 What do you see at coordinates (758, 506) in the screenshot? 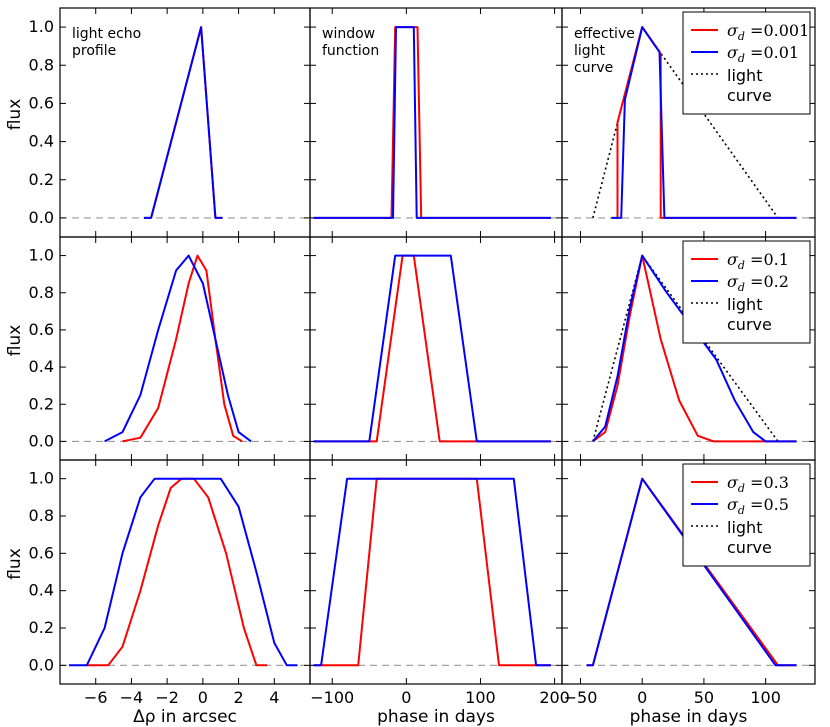
I see `legend-label: σd =0.5` at bounding box center [758, 506].